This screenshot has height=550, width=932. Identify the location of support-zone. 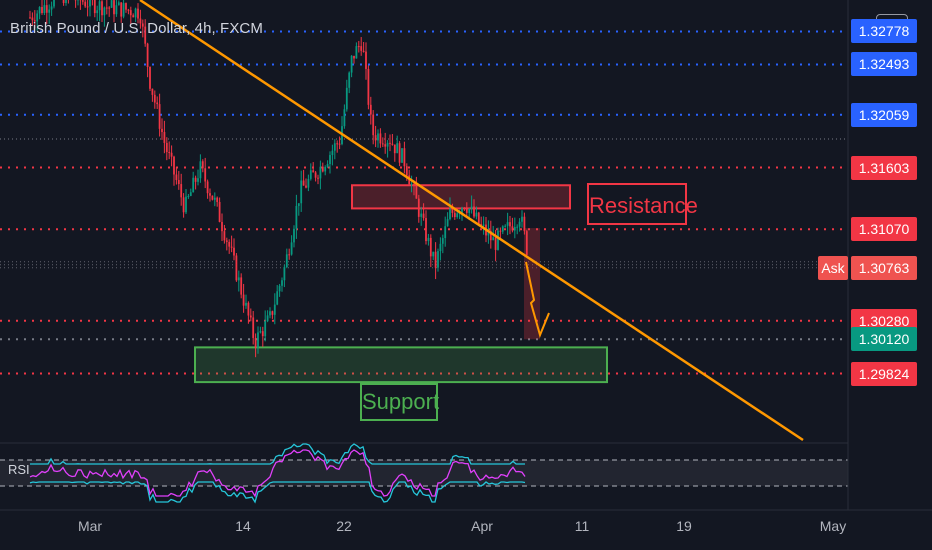
(401, 365).